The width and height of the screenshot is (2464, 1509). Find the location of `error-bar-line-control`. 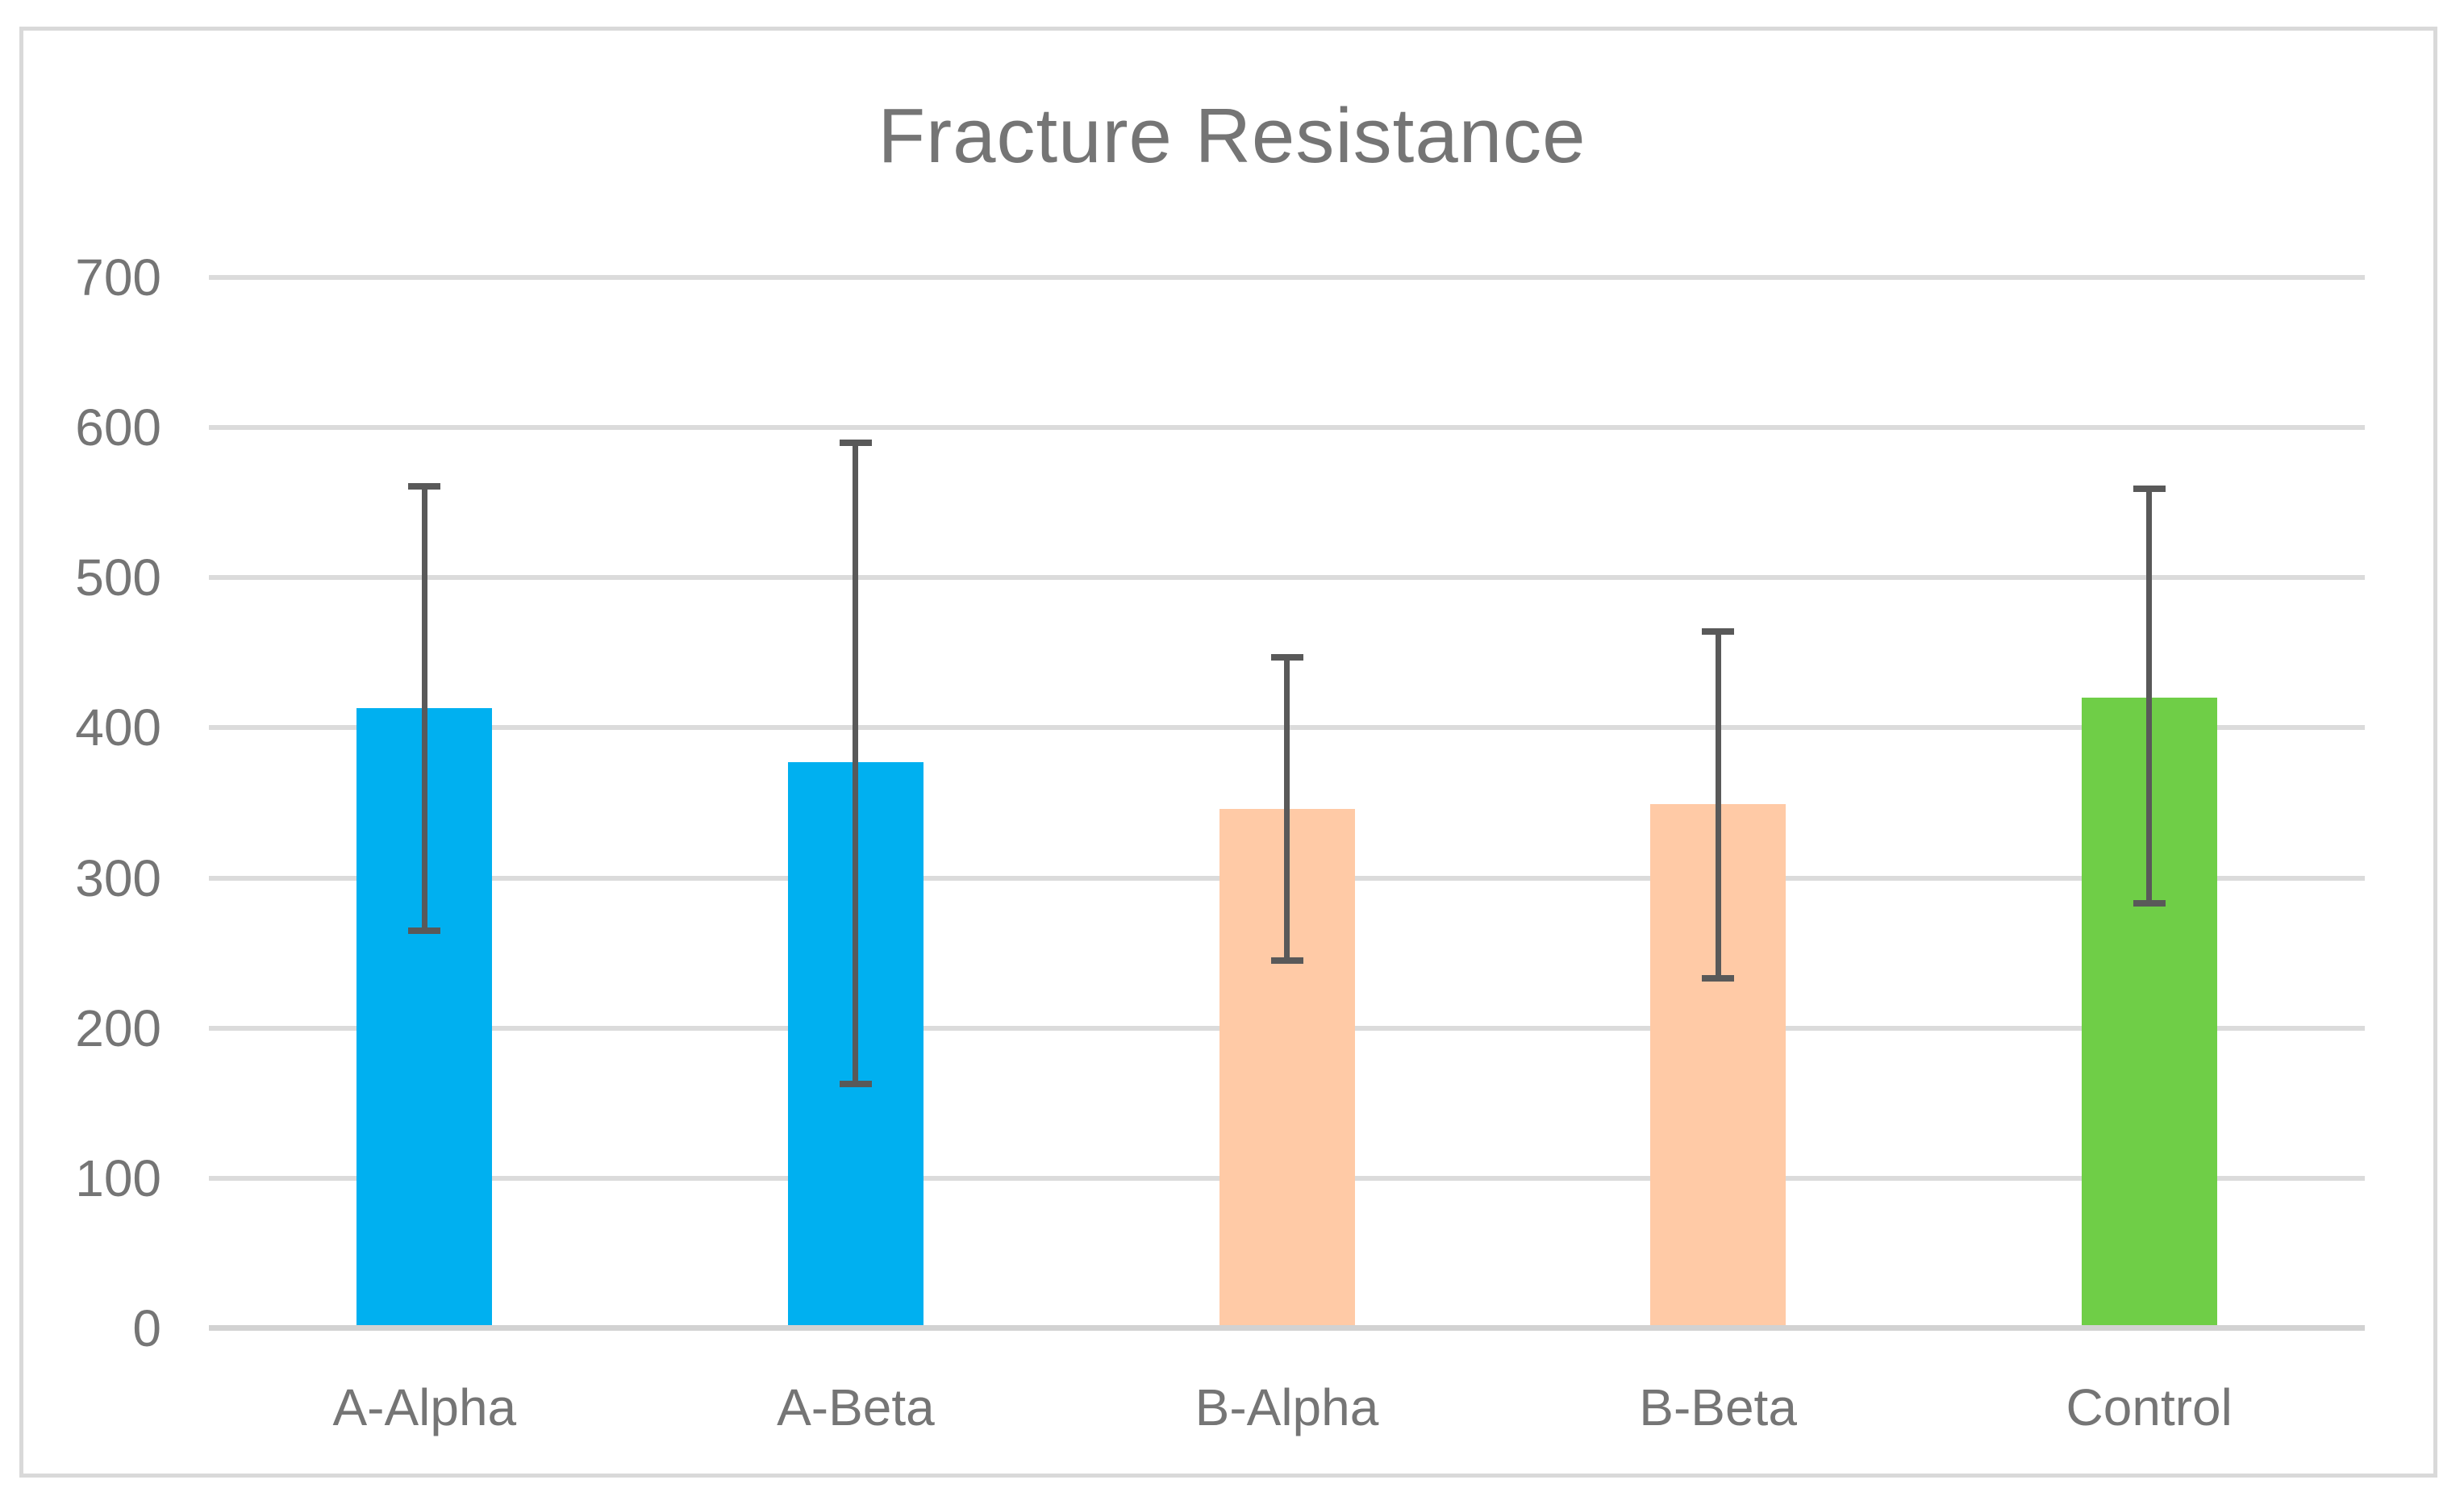

error-bar-line-control is located at coordinates (2149, 696).